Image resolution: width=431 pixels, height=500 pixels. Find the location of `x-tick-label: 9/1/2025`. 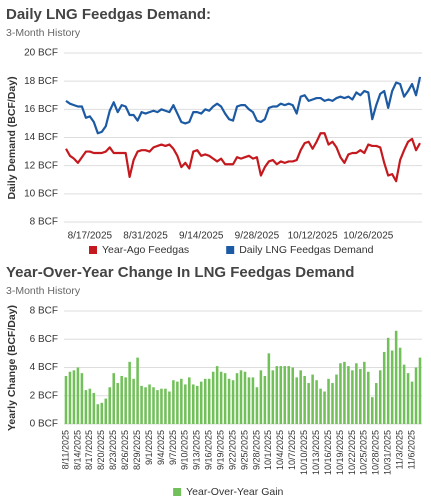

x-tick-label: 9/1/2025 is located at coordinates (149, 447).